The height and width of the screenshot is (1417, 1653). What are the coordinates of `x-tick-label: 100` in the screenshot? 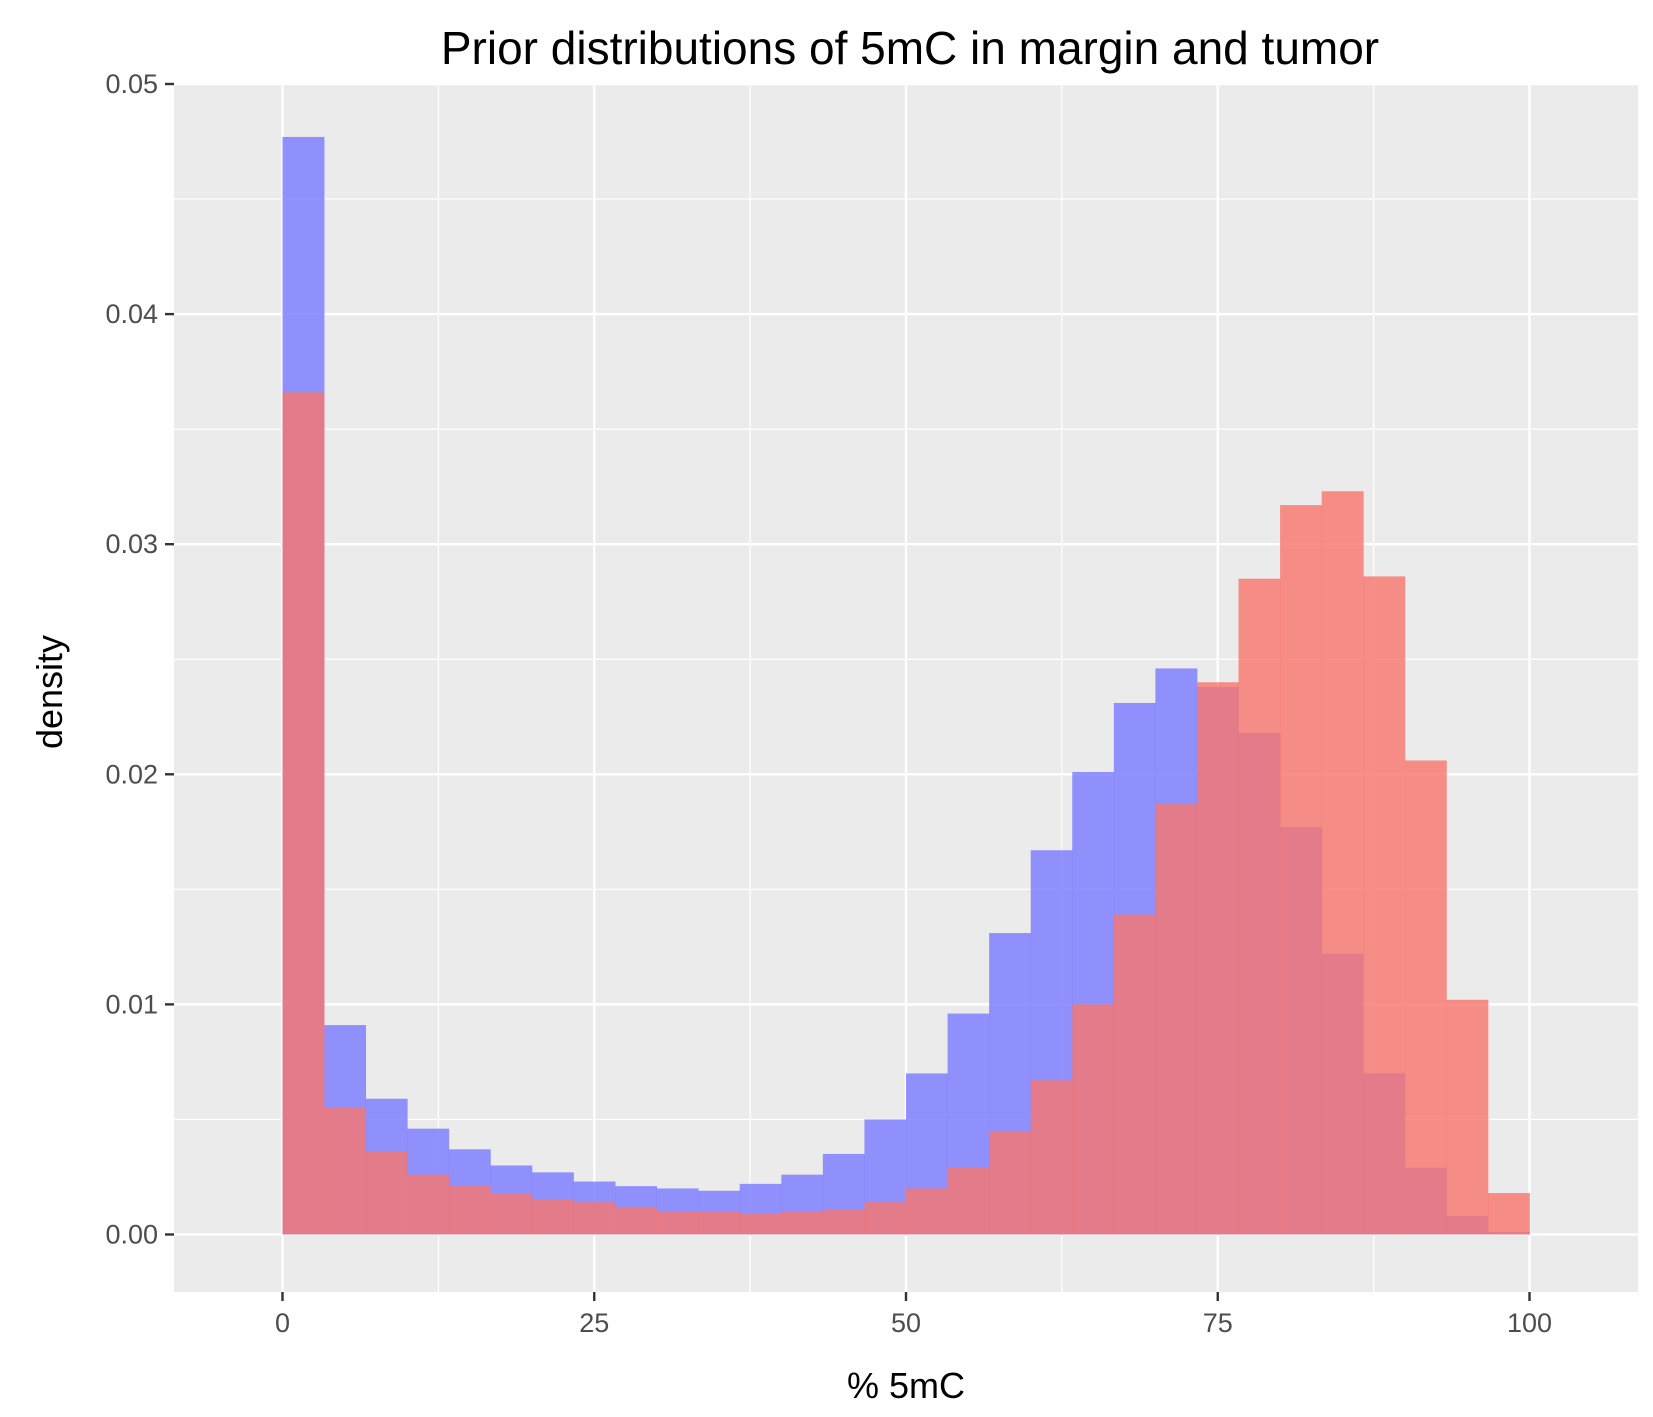 It's located at (1529, 1323).